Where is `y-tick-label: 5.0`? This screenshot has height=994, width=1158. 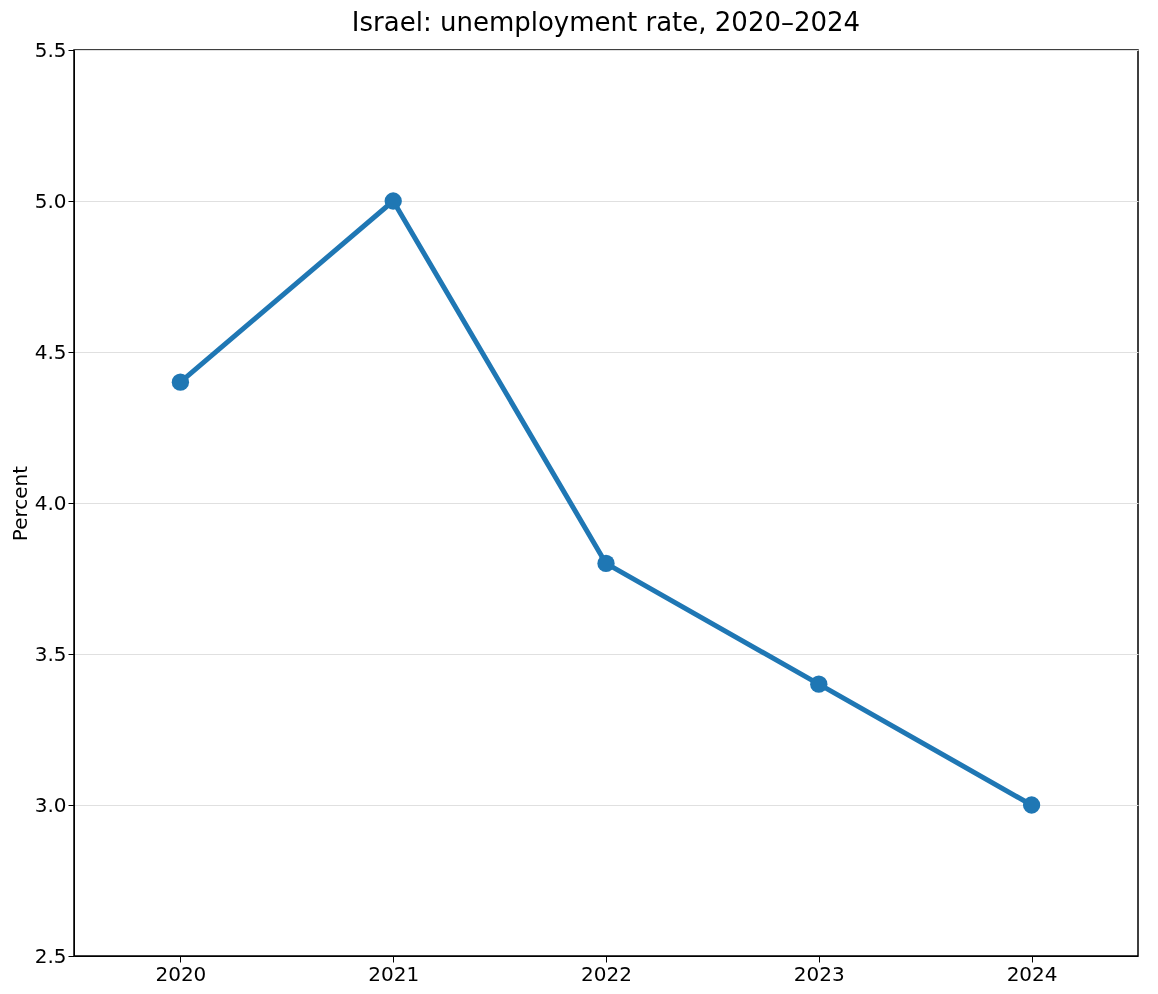 y-tick-label: 5.0 is located at coordinates (50, 200).